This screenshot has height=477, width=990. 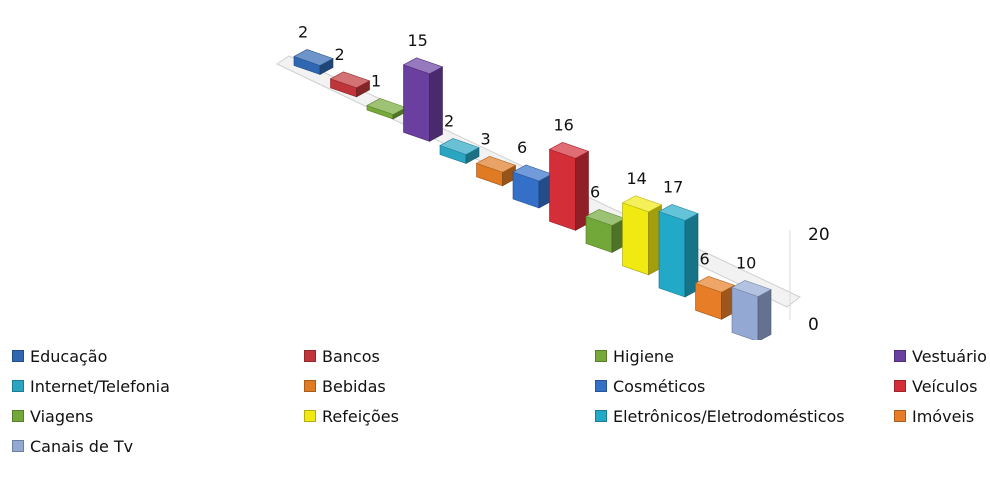 I want to click on legend-item-eletronicos-eletrodomesticos: Eletrônicos/Eletrodomésticos, so click(x=744, y=416).